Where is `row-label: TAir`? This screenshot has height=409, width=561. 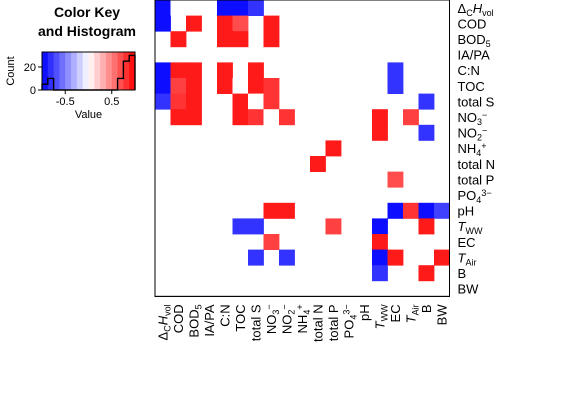 row-label: TAir is located at coordinates (467, 258).